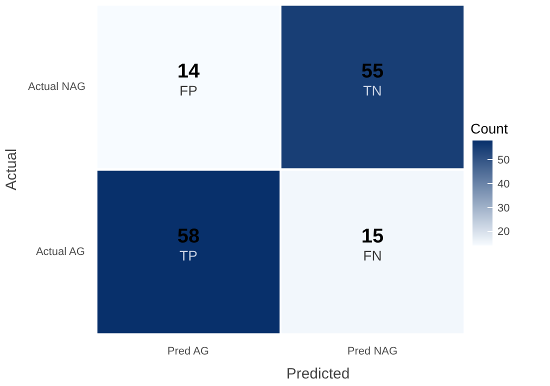  I want to click on y-axis-title: Actual, so click(11, 169).